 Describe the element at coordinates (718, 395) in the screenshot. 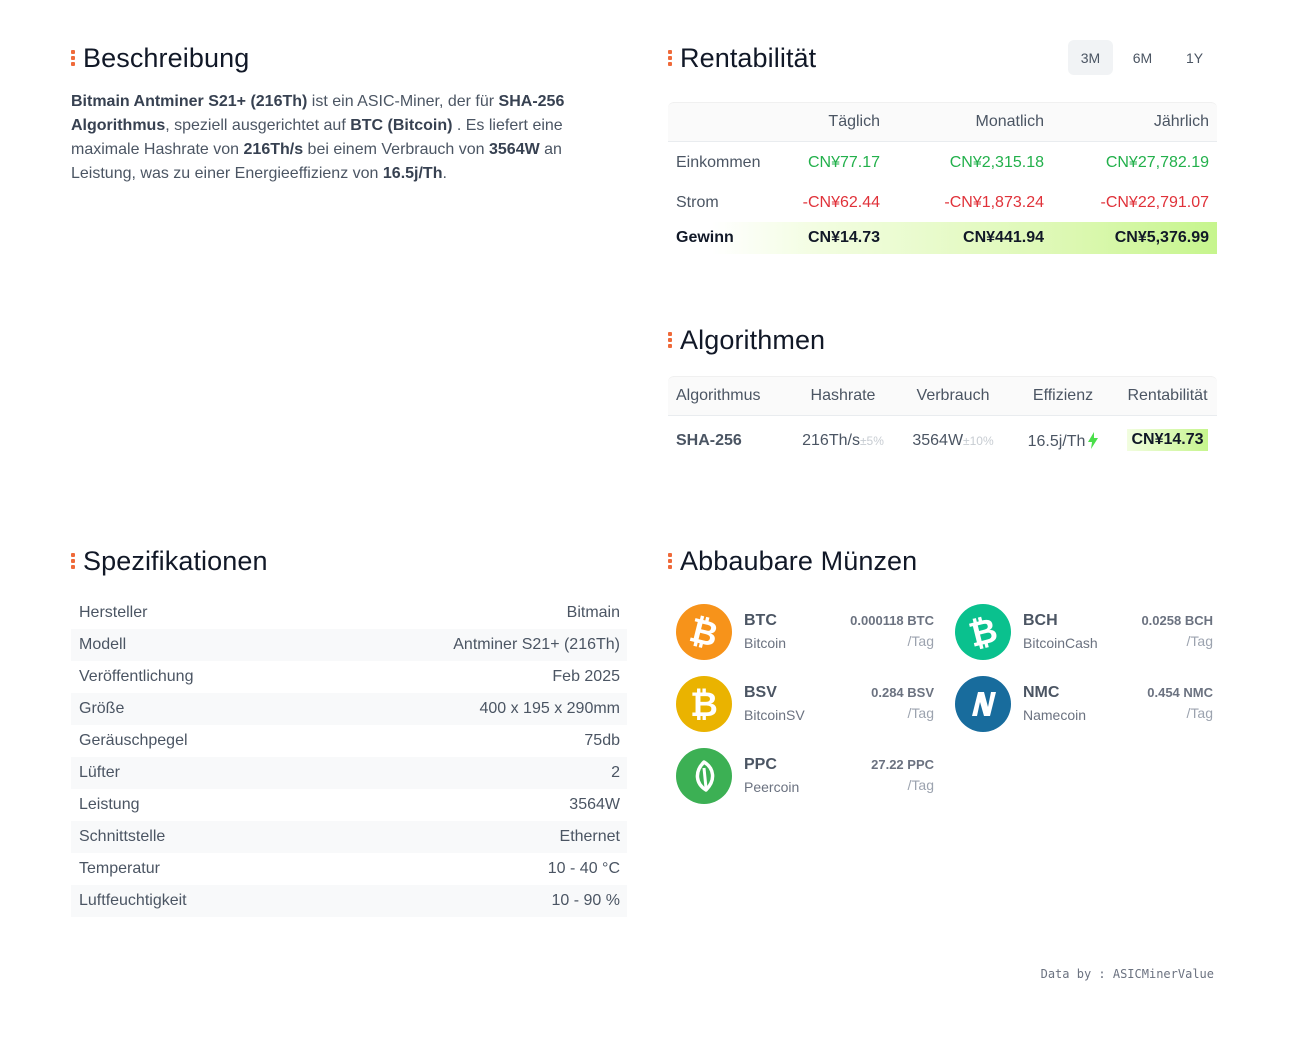

I see `column-header-algorithm: Algorithmus` at that location.